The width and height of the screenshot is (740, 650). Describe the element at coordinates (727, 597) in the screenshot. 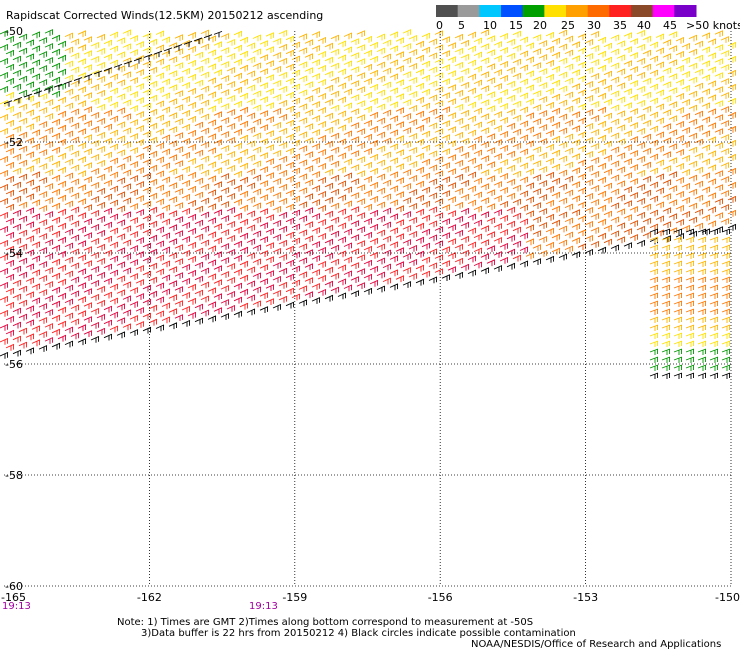

I see `longitude-tick-label: -150` at that location.